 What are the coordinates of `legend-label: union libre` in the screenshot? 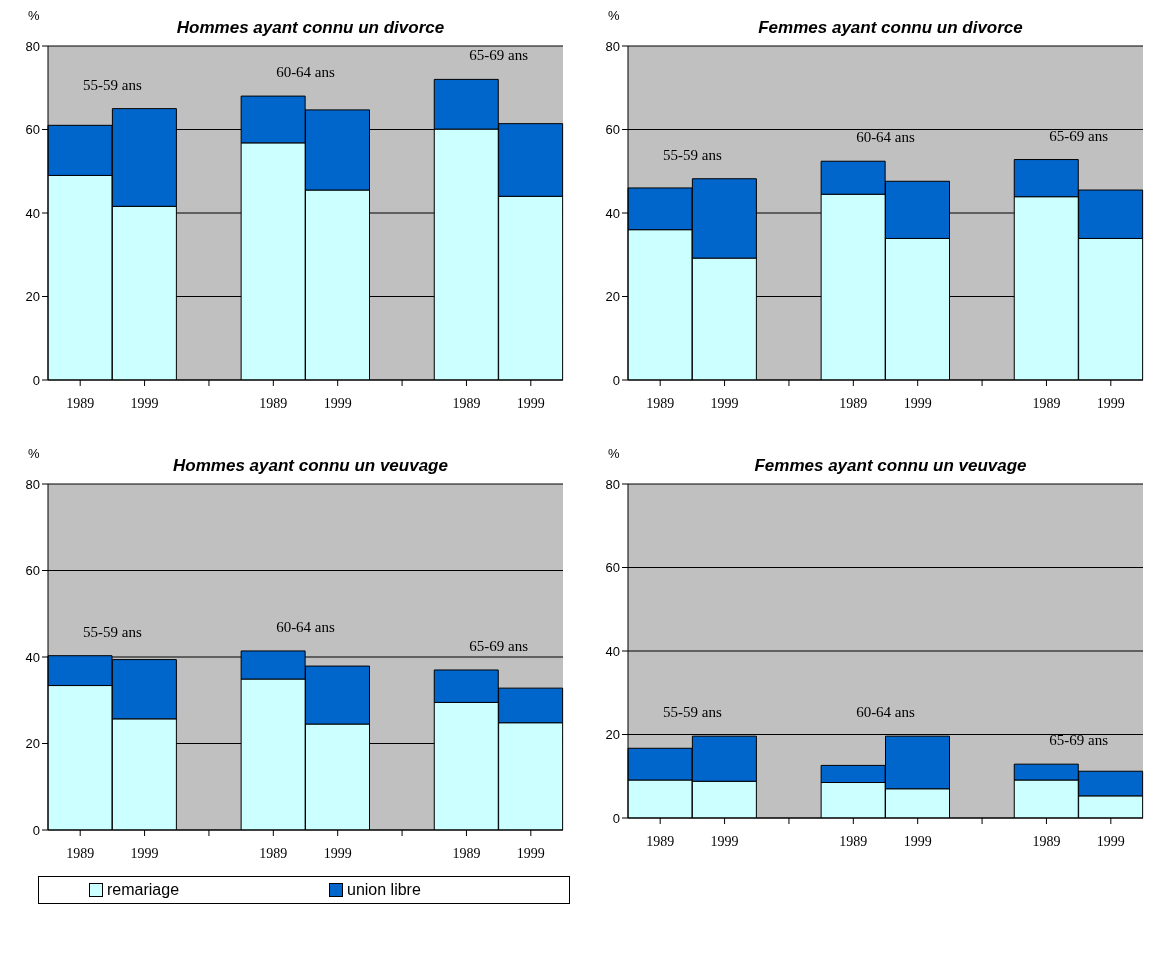 It's located at (384, 890).